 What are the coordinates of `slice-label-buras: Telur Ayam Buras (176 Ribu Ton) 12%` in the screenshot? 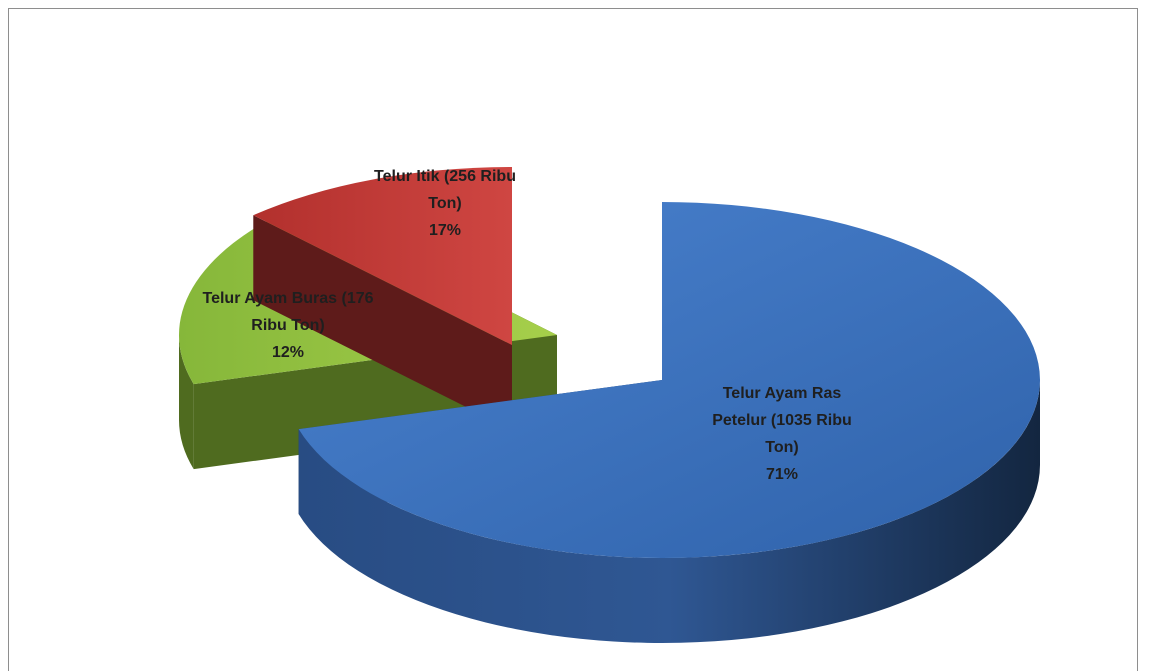 It's located at (287, 325).